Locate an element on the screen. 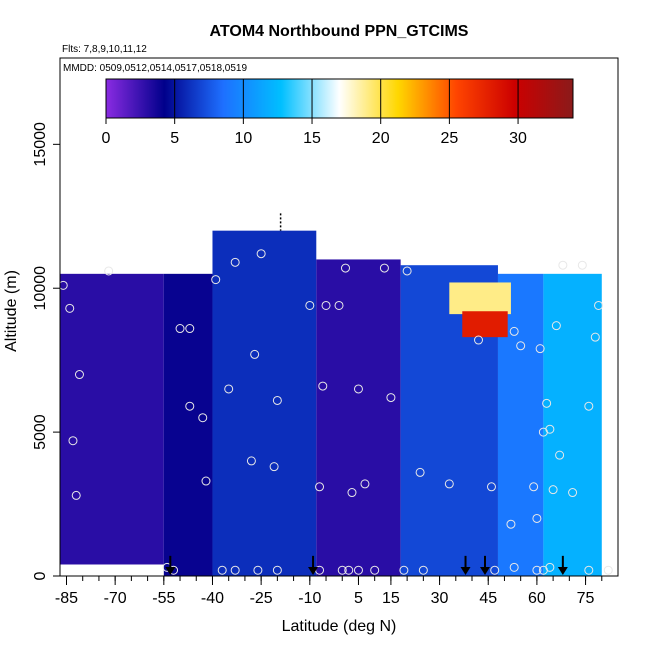 Image resolution: width=650 pixels, height=650 pixels. y-tick-label: 0 is located at coordinates (40, 575).